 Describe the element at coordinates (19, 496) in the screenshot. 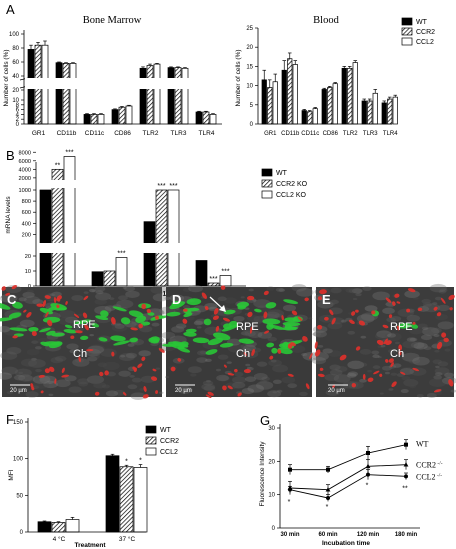

I see `y-tick-label: 50` at that location.